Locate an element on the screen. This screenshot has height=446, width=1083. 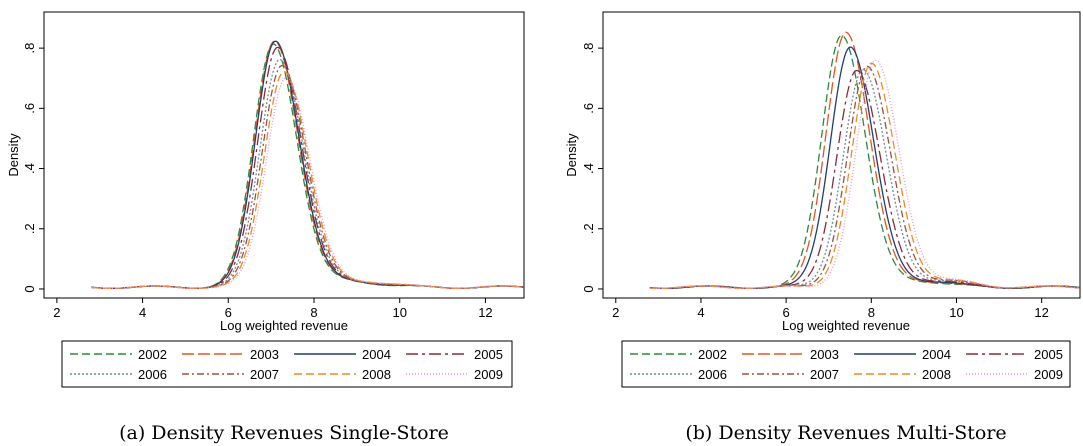
caption: (a) Density Revenues Single-Store is located at coordinates (284, 433).